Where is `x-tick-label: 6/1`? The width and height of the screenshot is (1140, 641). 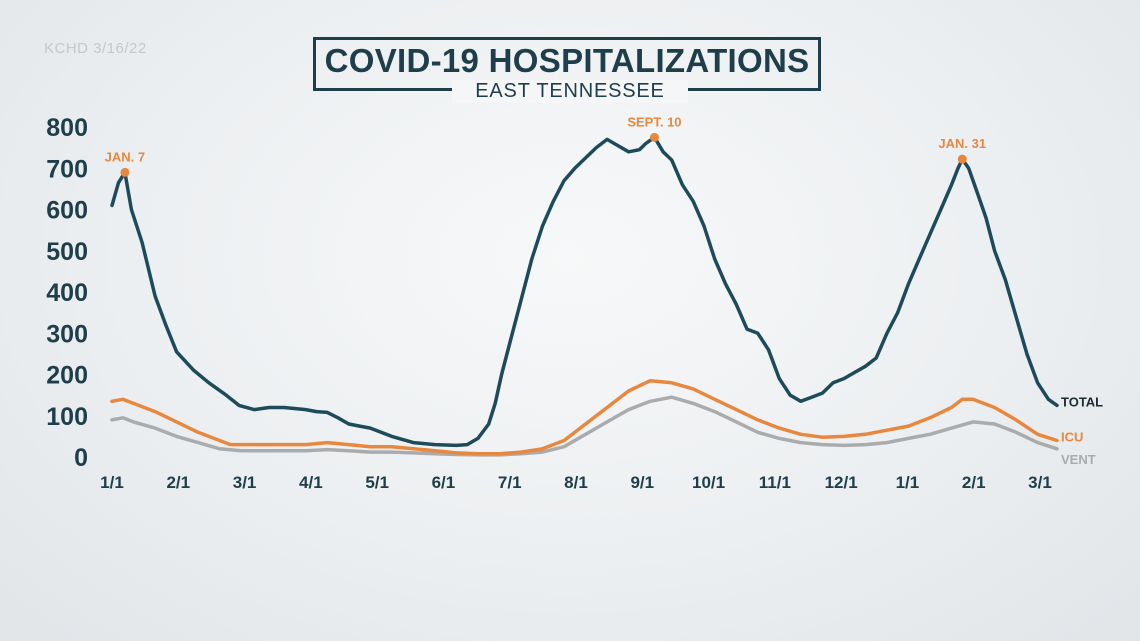
x-tick-label: 6/1 is located at coordinates (444, 482).